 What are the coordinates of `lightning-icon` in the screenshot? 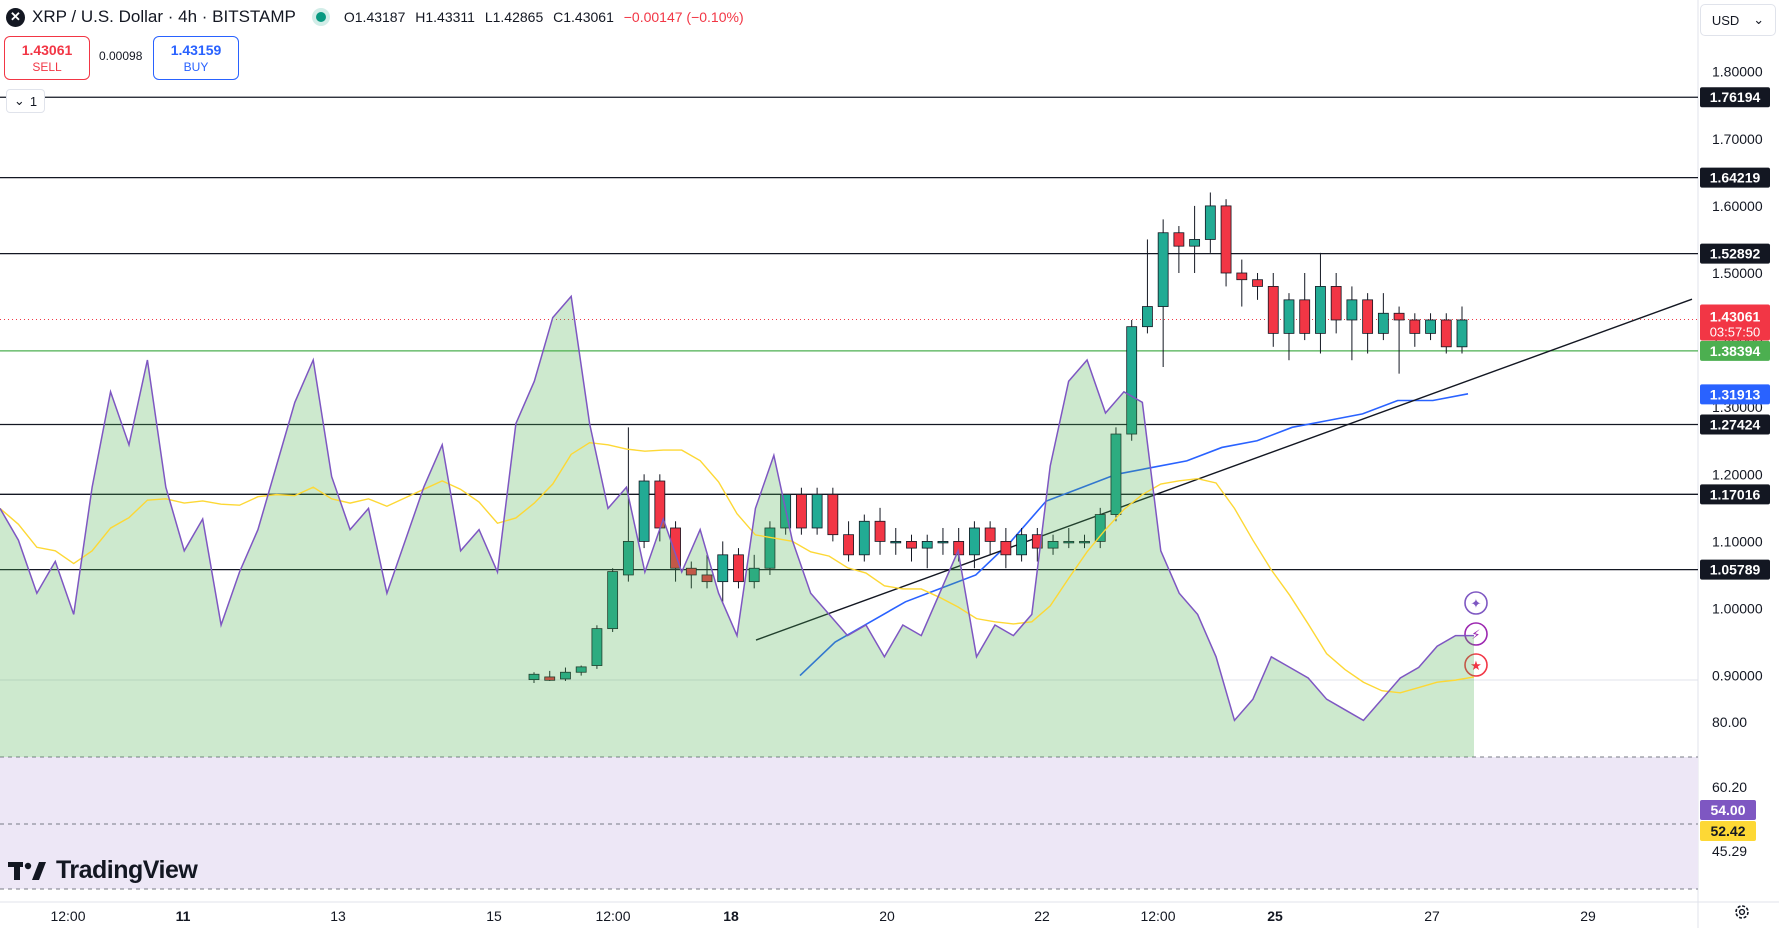 It's located at (1476, 634).